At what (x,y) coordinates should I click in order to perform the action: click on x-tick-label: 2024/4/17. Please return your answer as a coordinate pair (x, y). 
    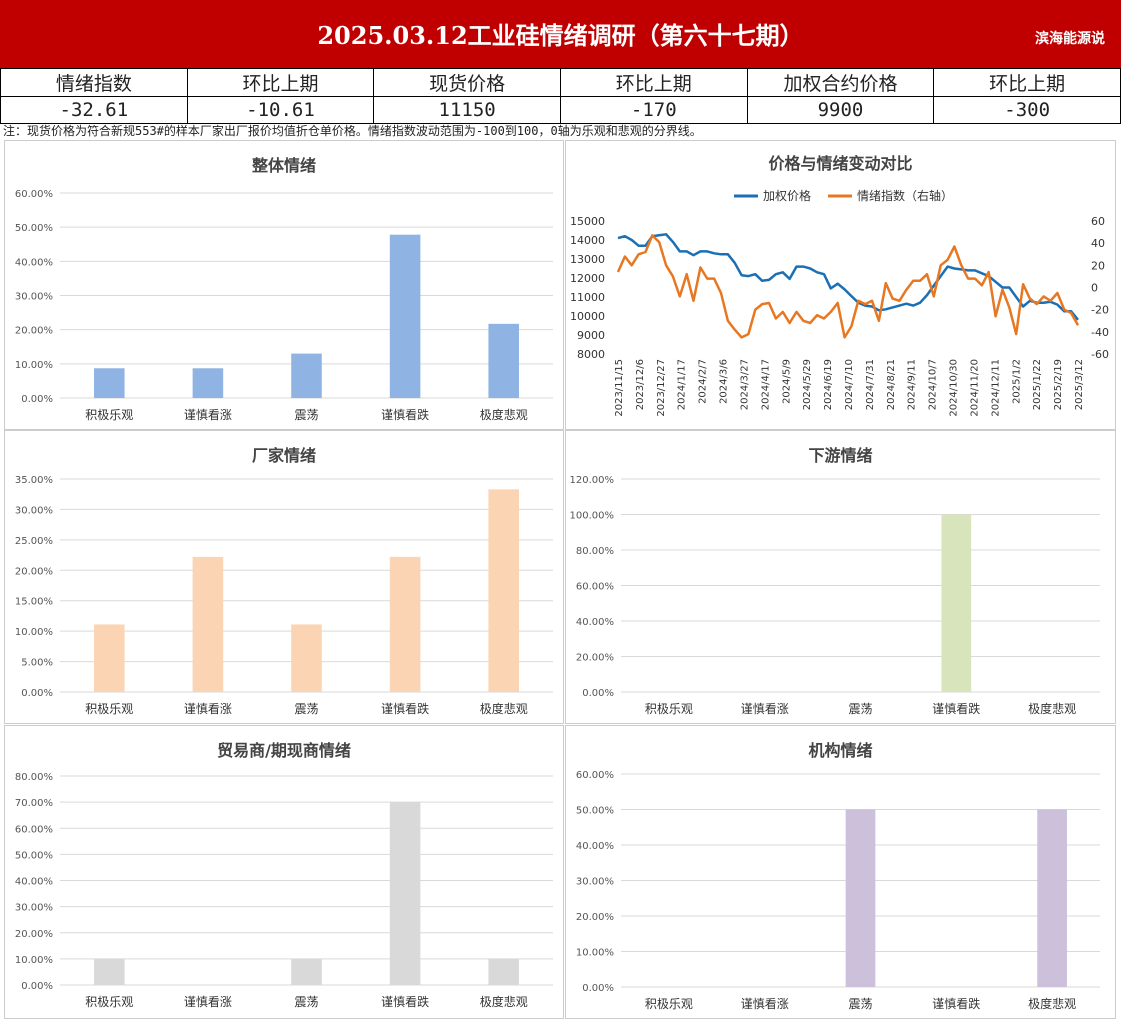
    Looking at the image, I should click on (765, 384).